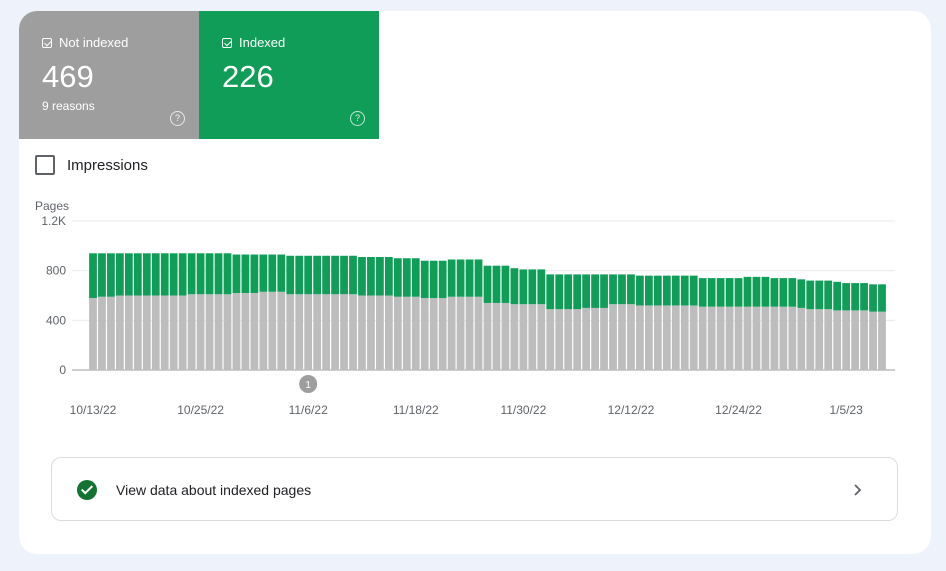 The width and height of the screenshot is (946, 571). I want to click on not-indexed-tile: Not indexed 469 9 reasons ?, so click(109, 75).